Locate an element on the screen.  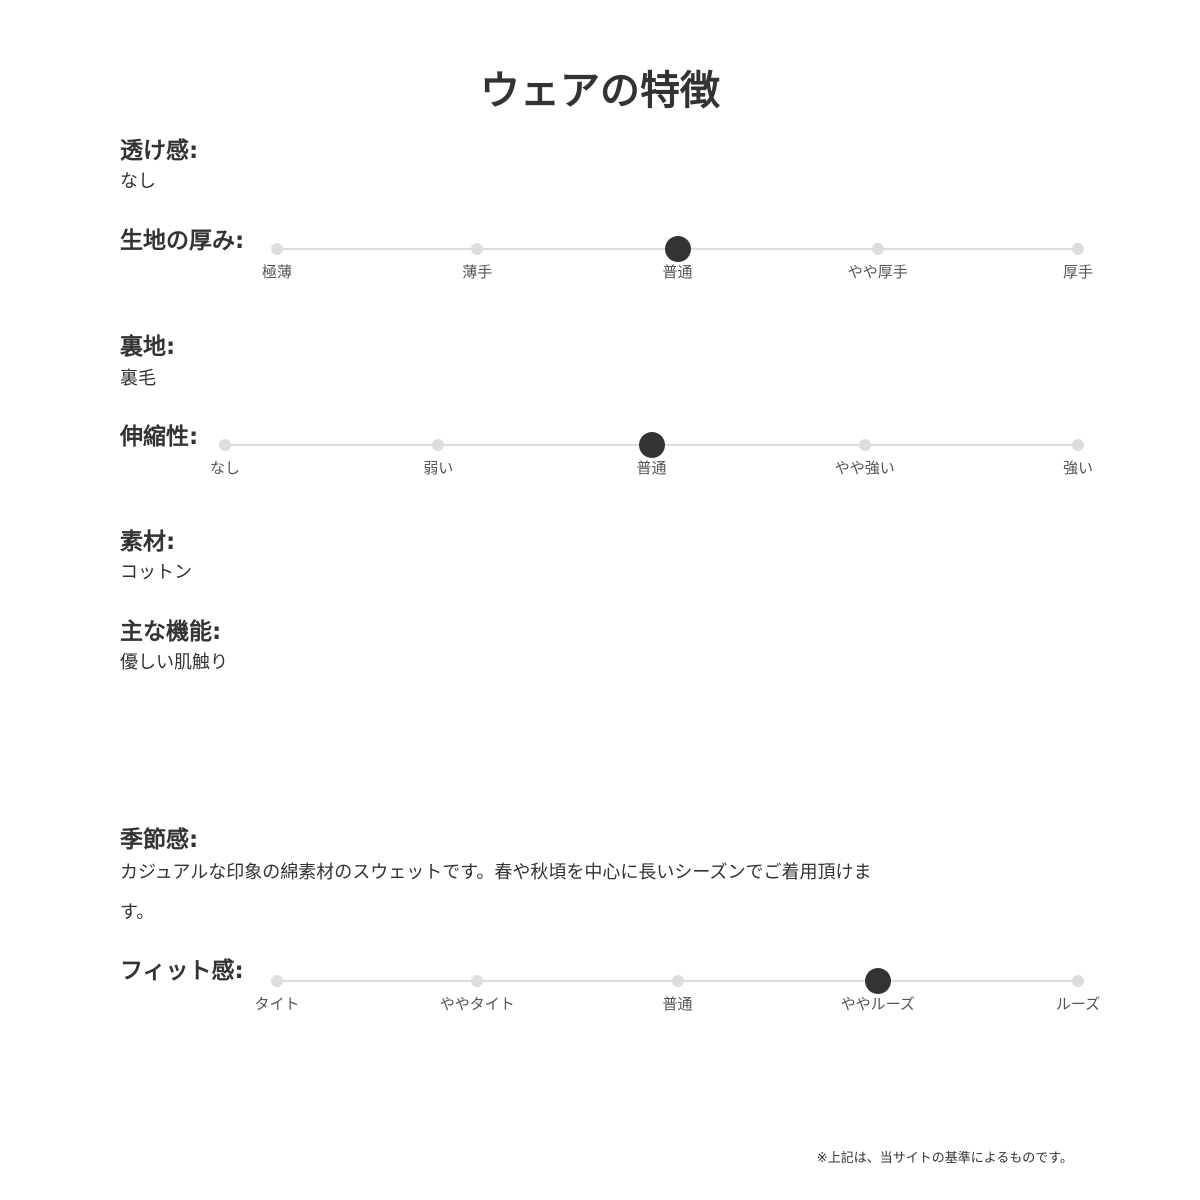
stretch-scale: なし 弱い 普通 やや強い 強い is located at coordinates (651, 458).